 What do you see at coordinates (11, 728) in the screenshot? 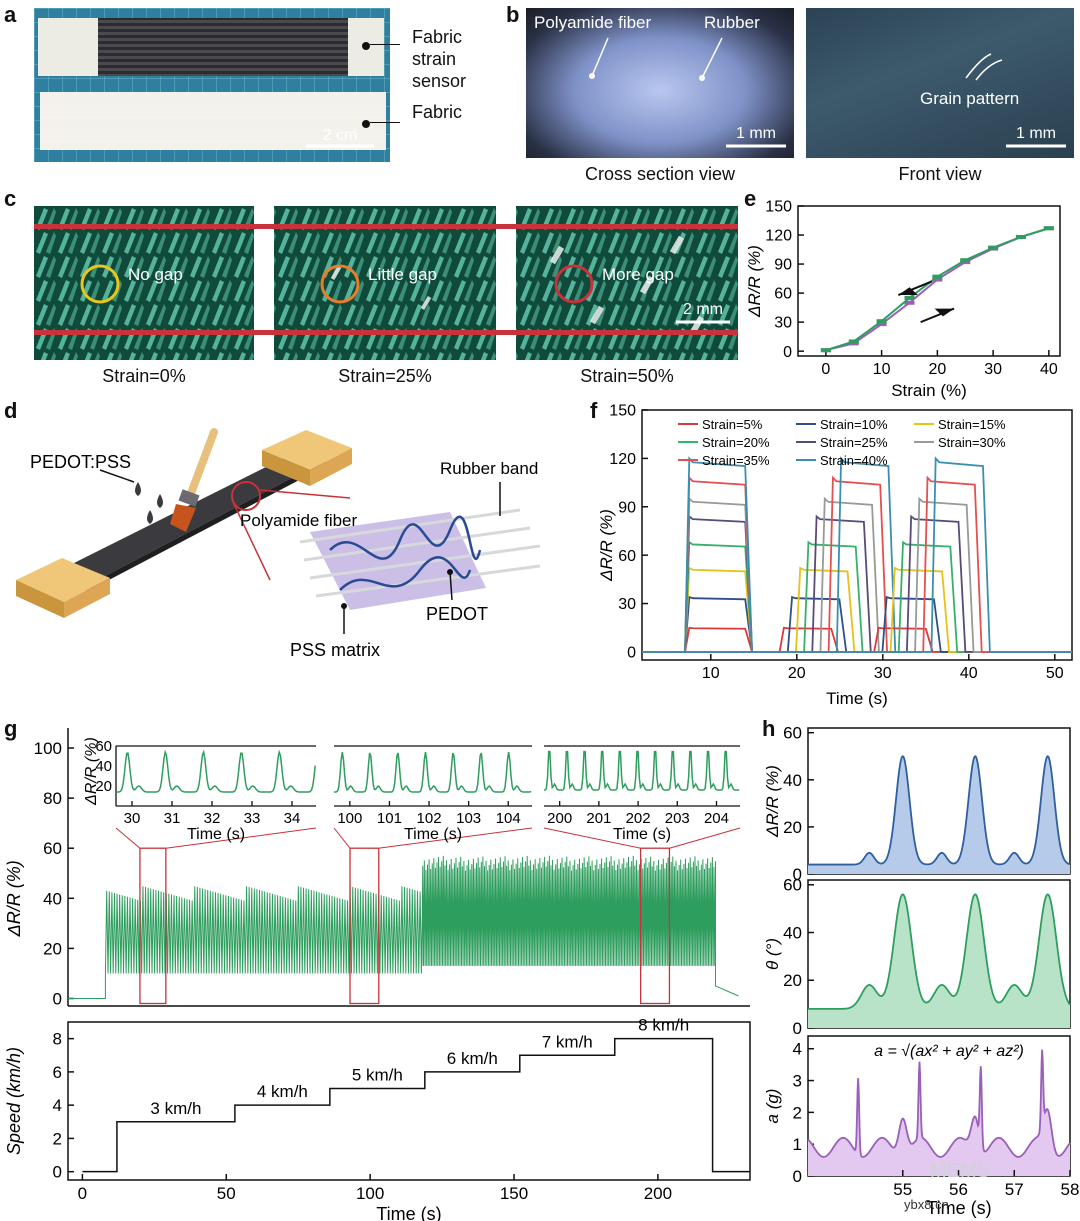
I see `panel-label-g: g` at bounding box center [11, 728].